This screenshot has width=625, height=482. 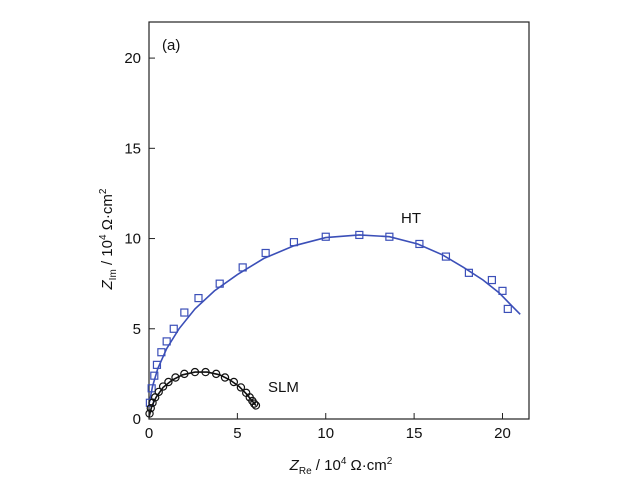 I want to click on x-tick-label: 5, so click(x=237, y=433).